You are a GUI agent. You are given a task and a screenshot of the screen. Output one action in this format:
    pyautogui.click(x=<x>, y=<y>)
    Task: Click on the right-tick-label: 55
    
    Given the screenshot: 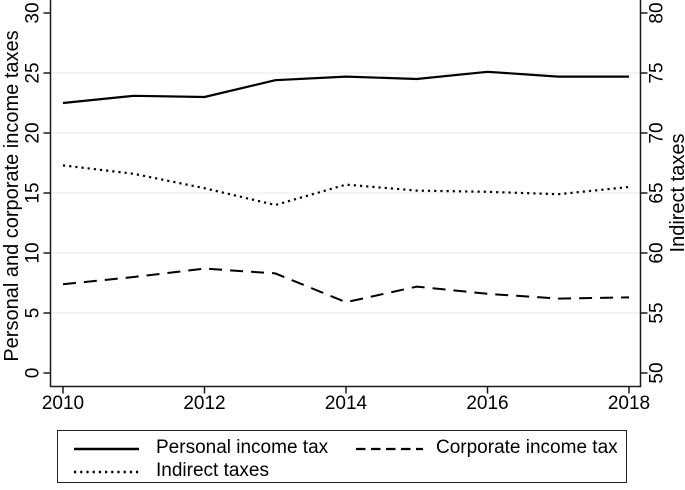 What is the action you would take?
    pyautogui.click(x=657, y=312)
    